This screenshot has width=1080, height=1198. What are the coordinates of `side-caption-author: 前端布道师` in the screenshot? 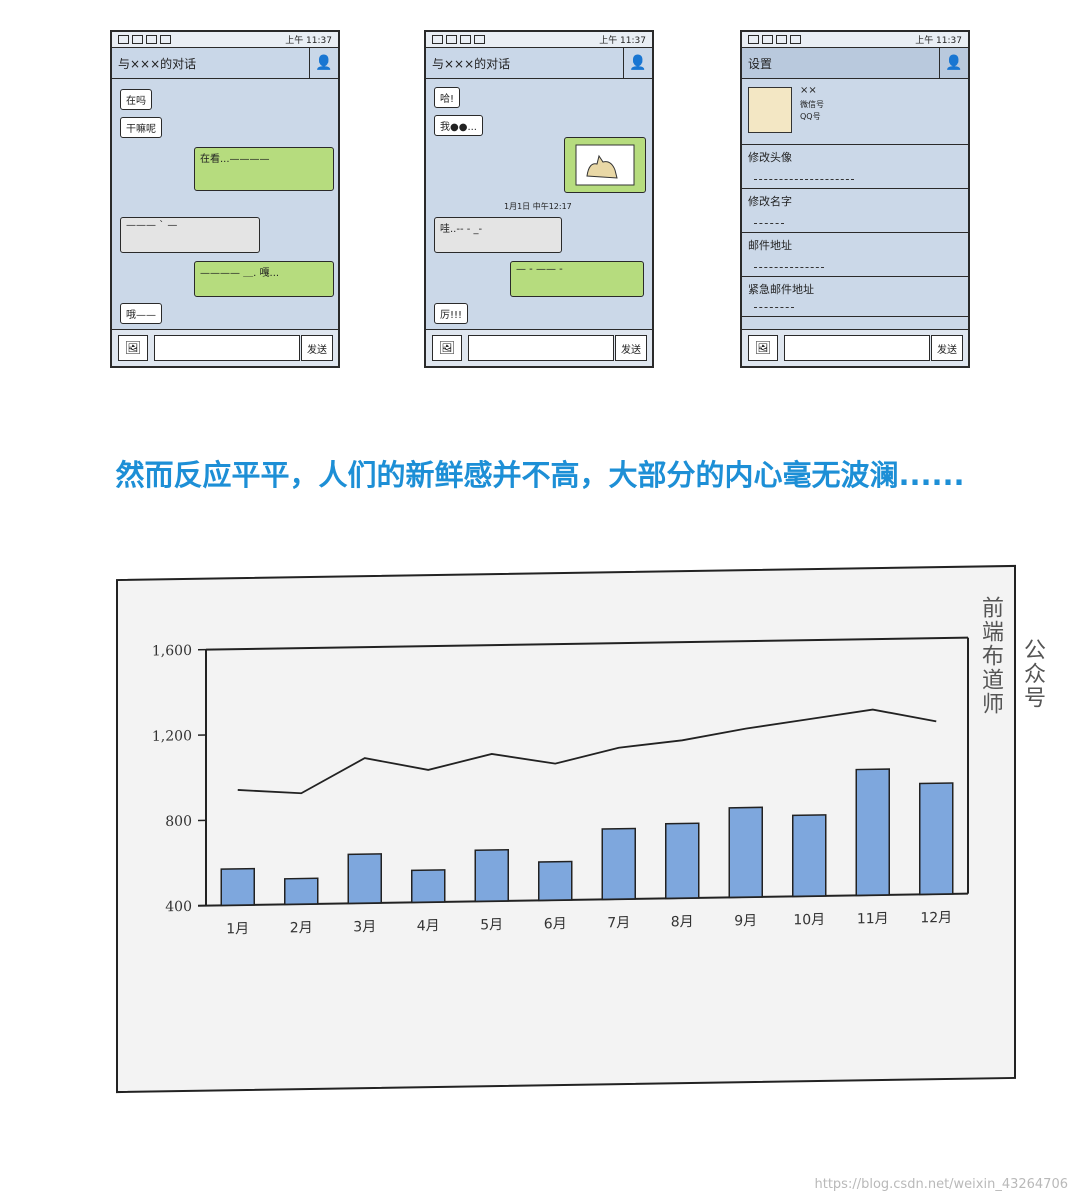 It's located at (990, 656).